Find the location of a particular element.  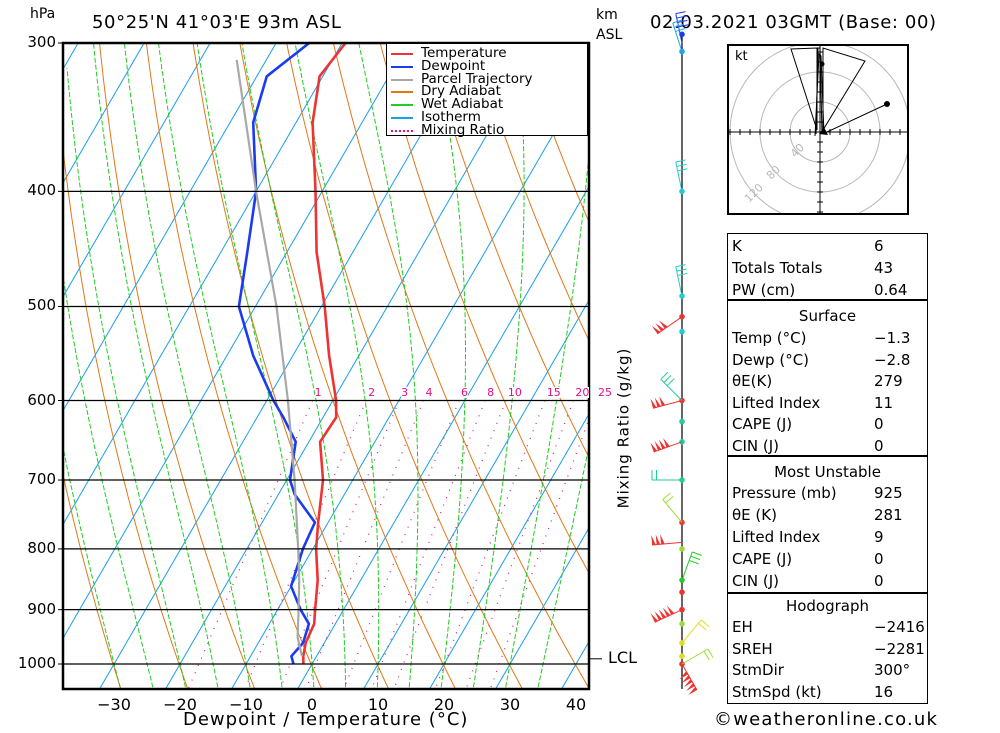

index-value: 279 is located at coordinates (888, 381).